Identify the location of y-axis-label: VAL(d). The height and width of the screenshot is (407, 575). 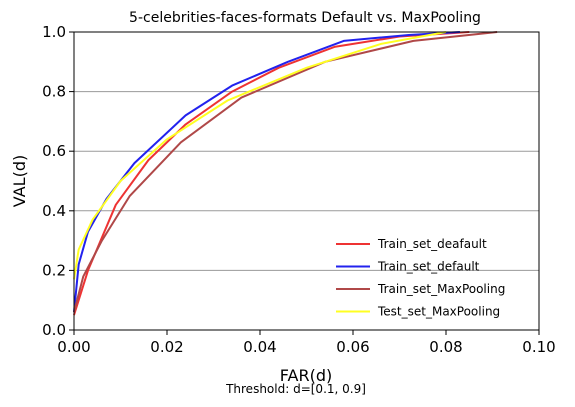
(19, 181).